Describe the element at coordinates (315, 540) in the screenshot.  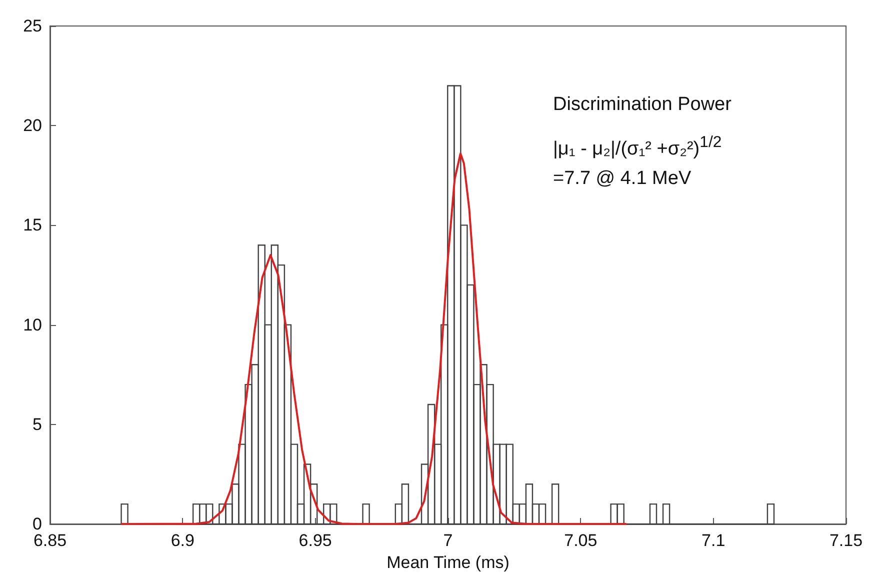
I see `x-tick-label: 6.95` at that location.